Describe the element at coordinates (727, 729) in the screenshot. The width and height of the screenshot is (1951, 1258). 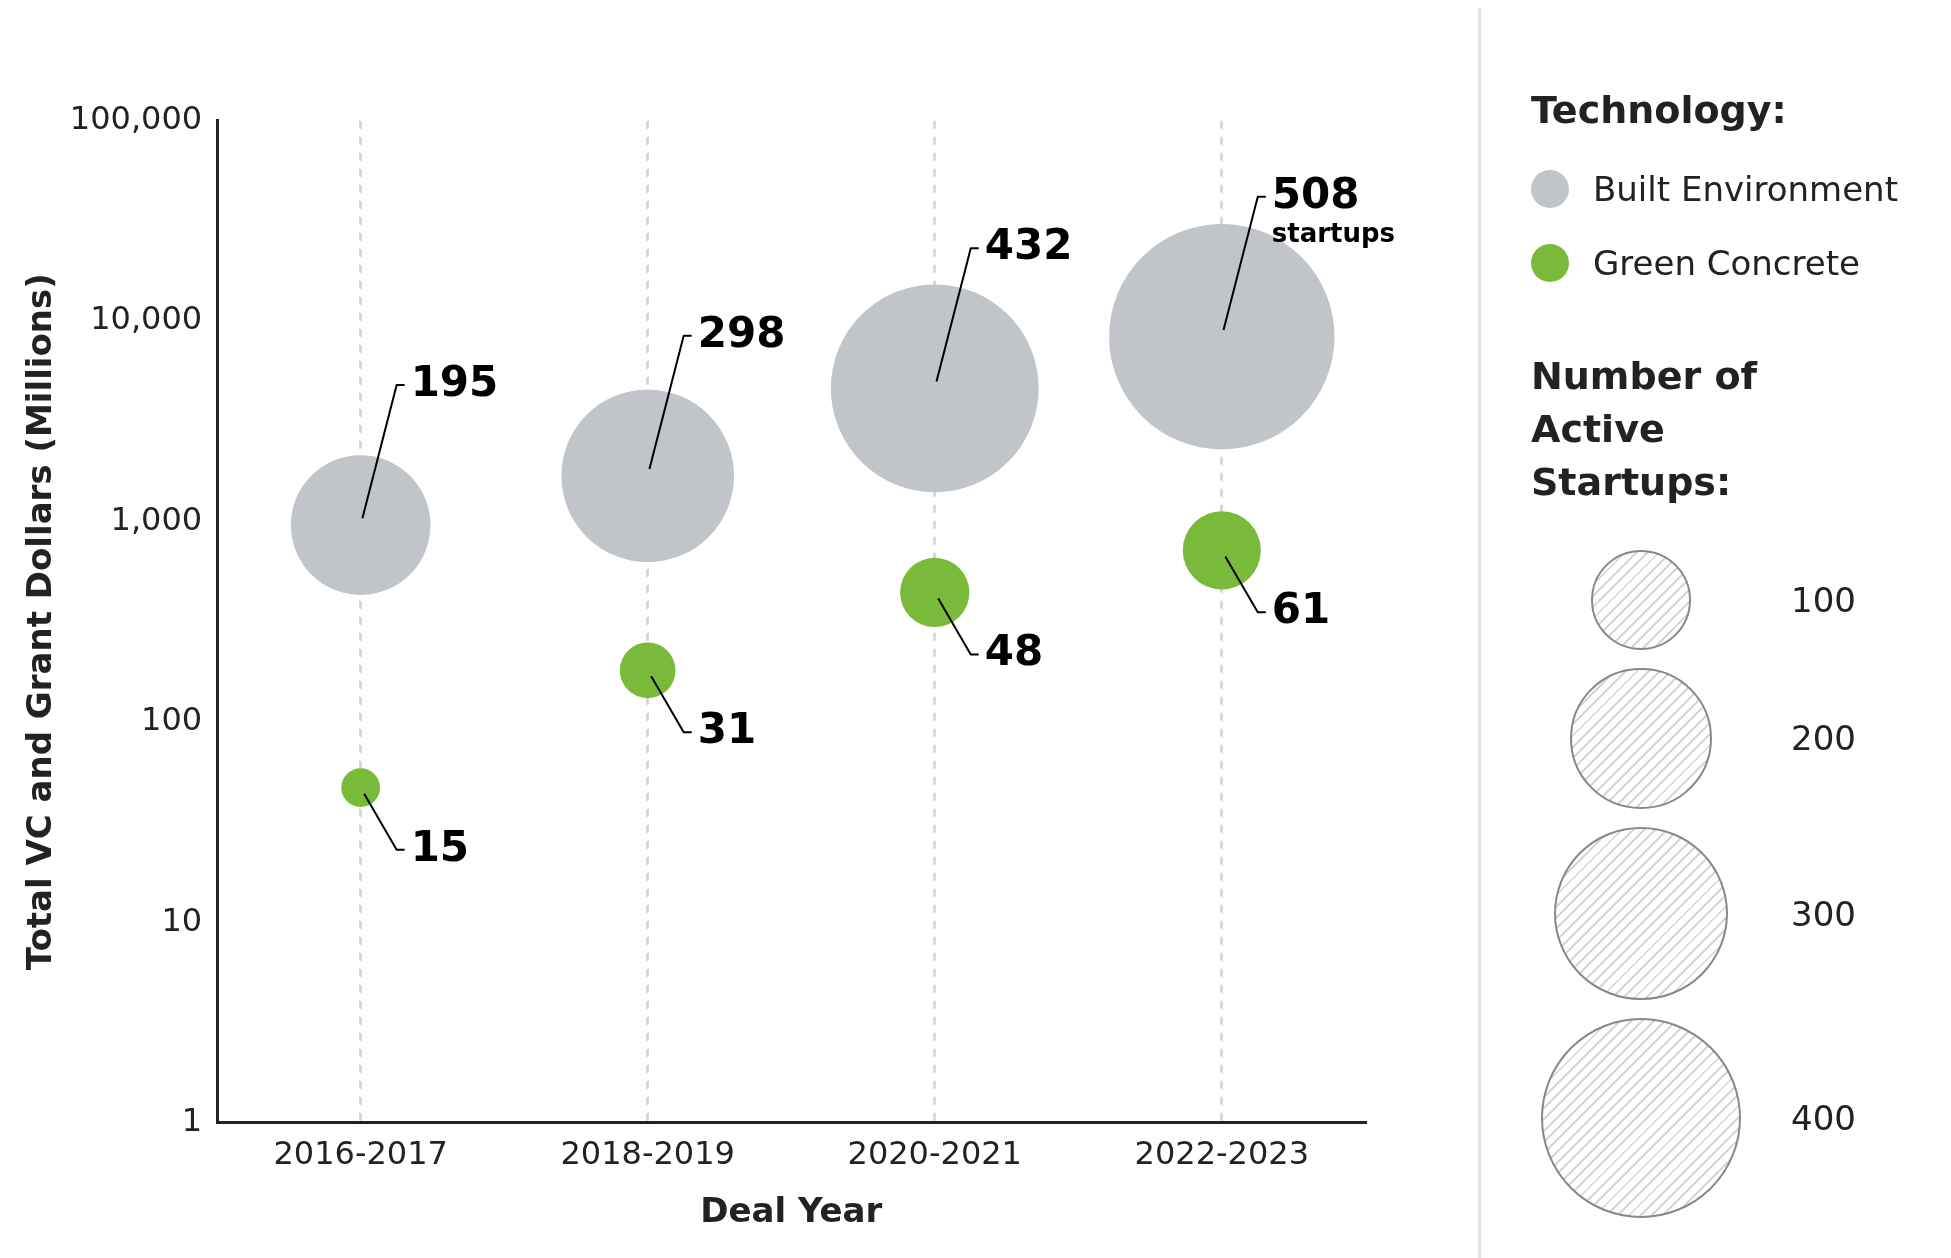
I see `data-label: 31` at that location.